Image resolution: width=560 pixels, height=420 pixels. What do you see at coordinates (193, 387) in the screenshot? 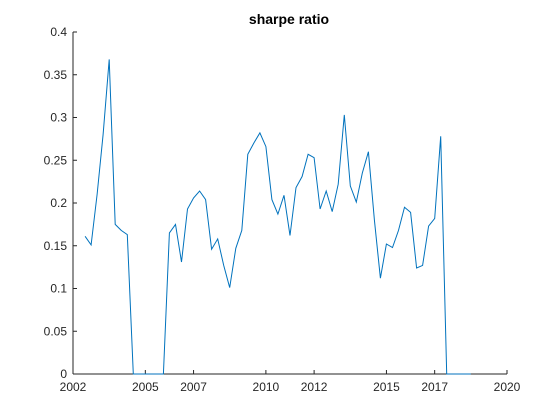
I see `x-tick-label: 2007` at bounding box center [193, 387].